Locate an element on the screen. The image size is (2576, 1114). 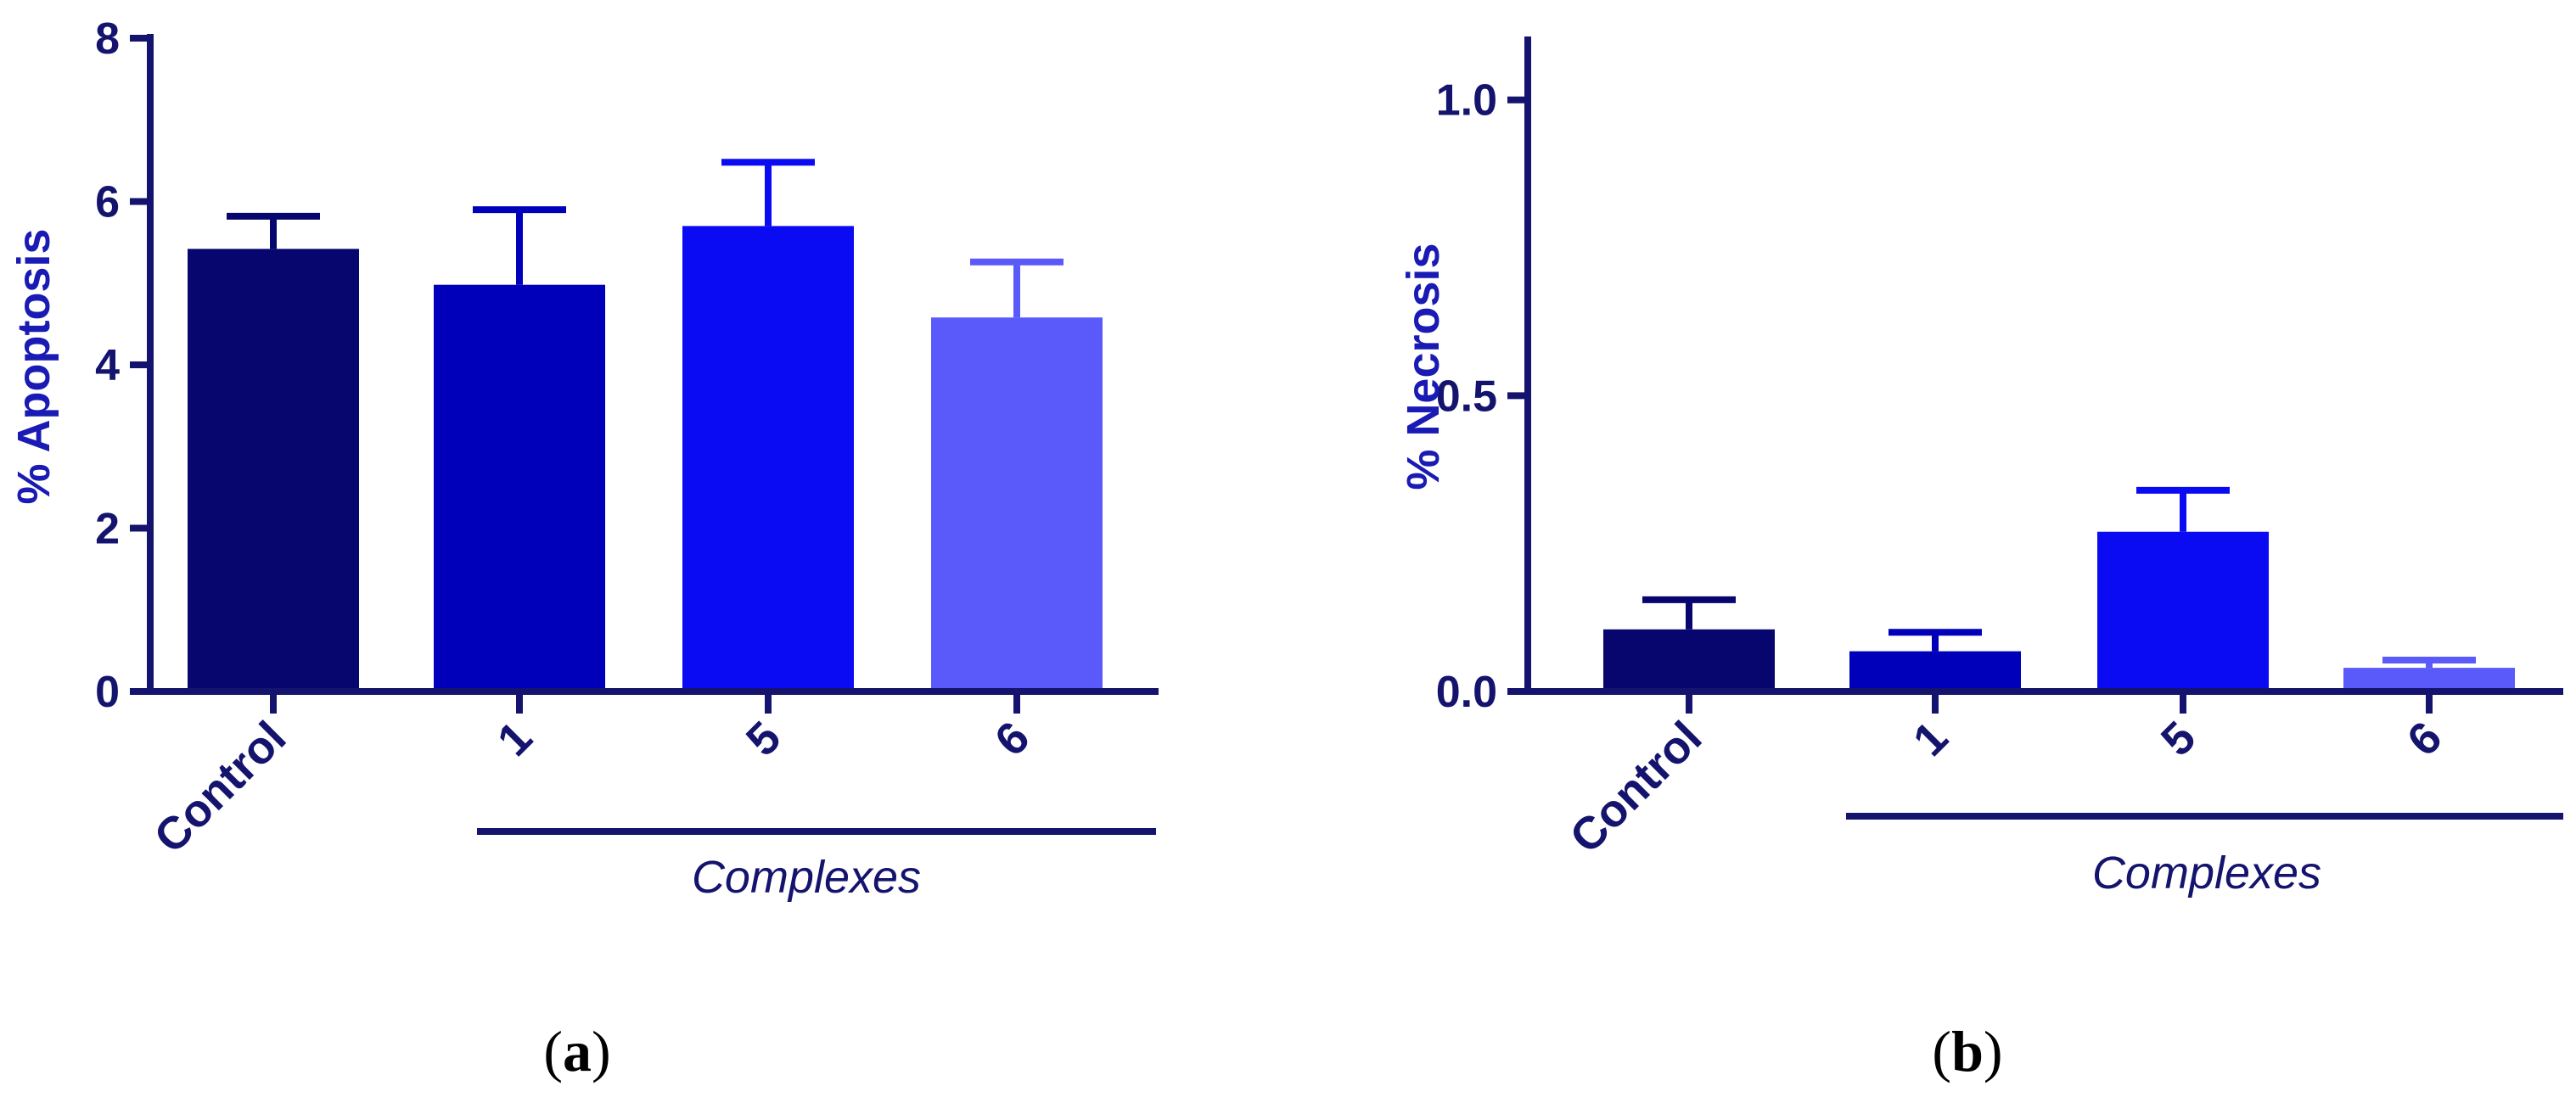
x-category-label-a-5: 5 is located at coordinates (764, 739).